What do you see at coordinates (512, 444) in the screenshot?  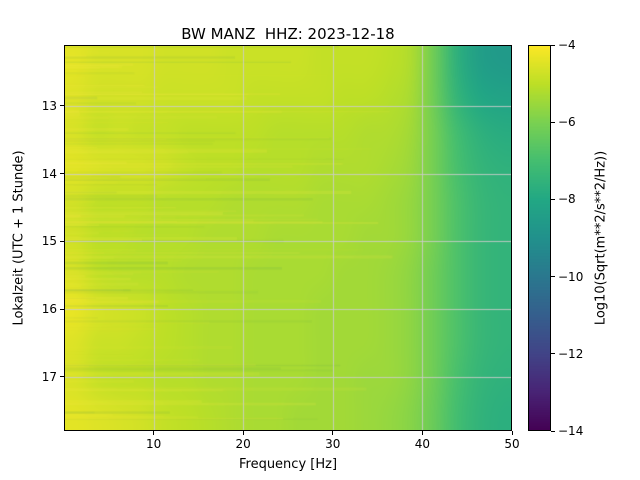 I see `x-tick-label: 50` at bounding box center [512, 444].